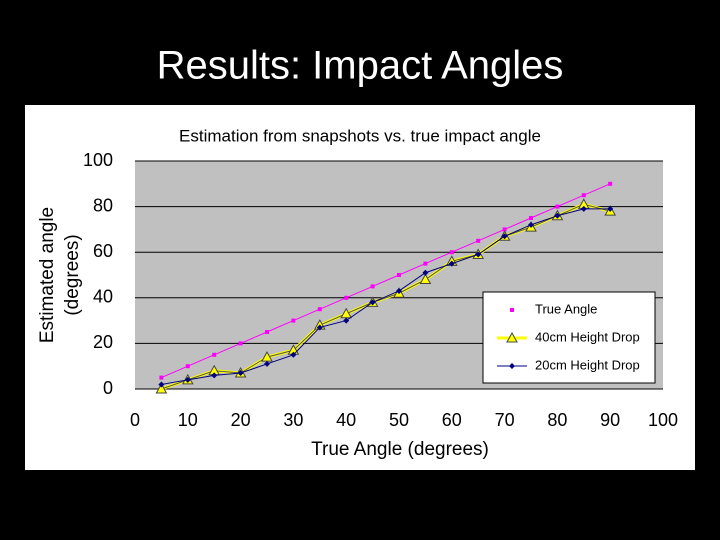 This screenshot has height=540, width=720. What do you see at coordinates (360, 66) in the screenshot?
I see `slide-title: Results: Impact Angles` at bounding box center [360, 66].